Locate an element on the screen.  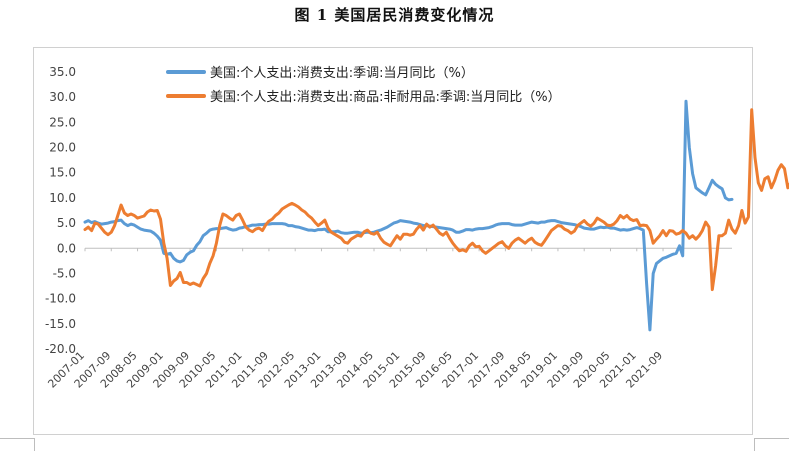
y-tick-label: 35.0 is located at coordinates (62, 72).